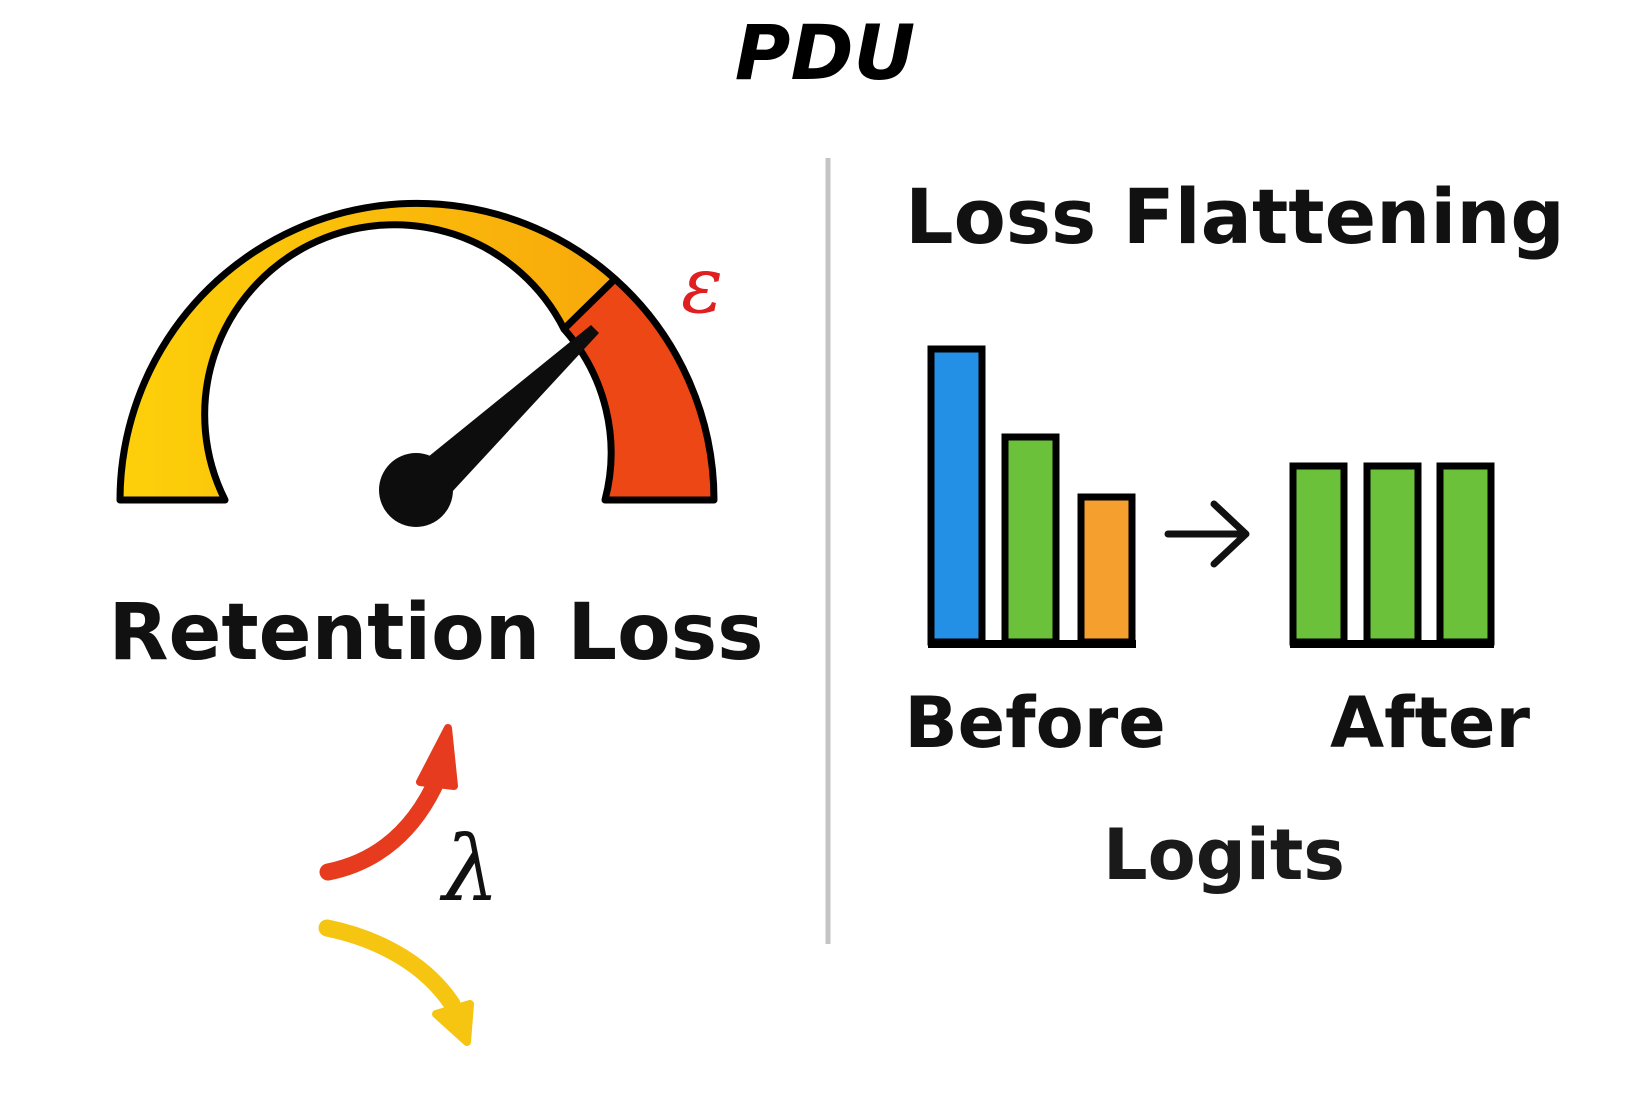 Image resolution: width=1650 pixels, height=1101 pixels. Describe the element at coordinates (503, 415) in the screenshot. I see `gauge-needle` at that location.